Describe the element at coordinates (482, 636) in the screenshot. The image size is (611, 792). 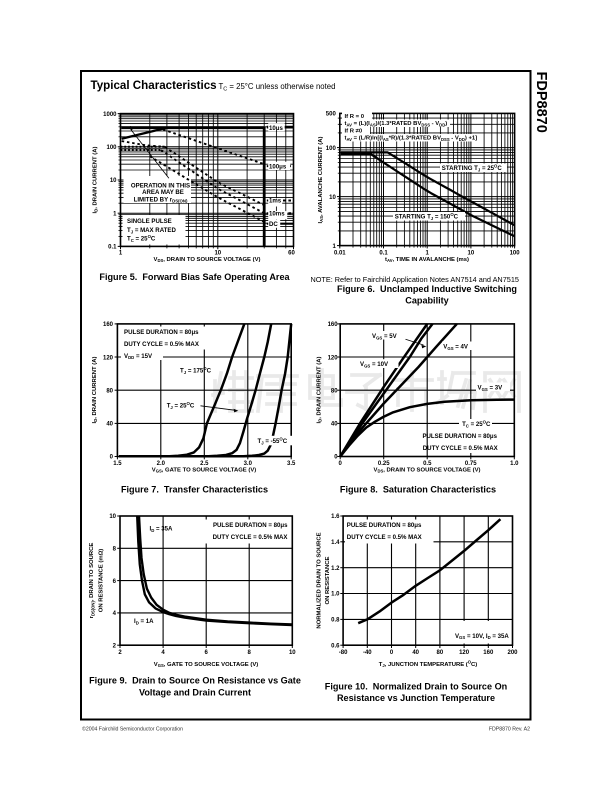
I see `svg-text: VGS = 10V, ID = 35A` at that location.